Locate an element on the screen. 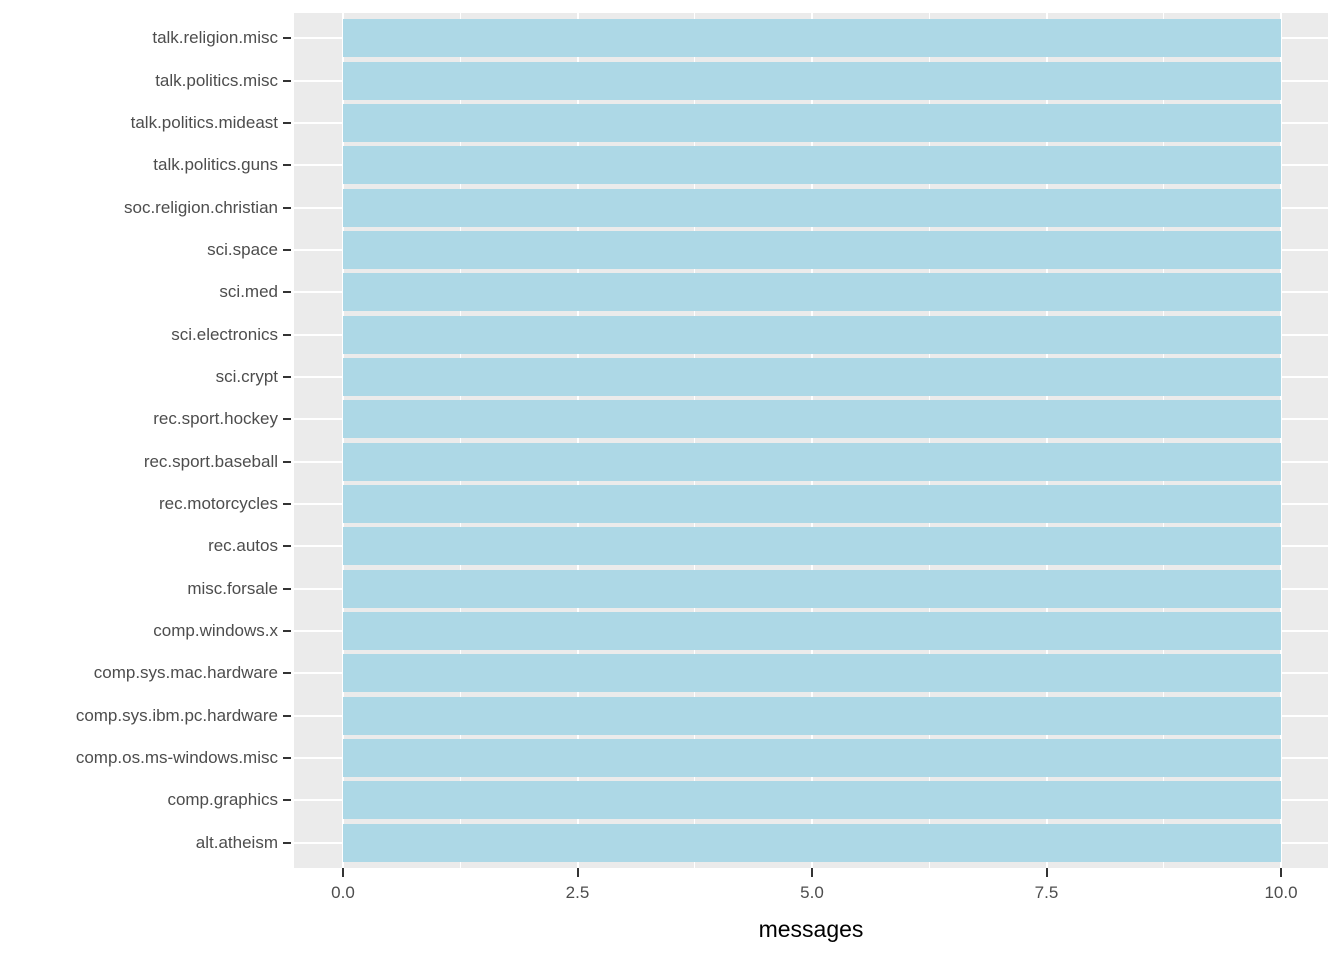 This screenshot has width=1344, height=960. y-axis-label: sci.space is located at coordinates (242, 250).